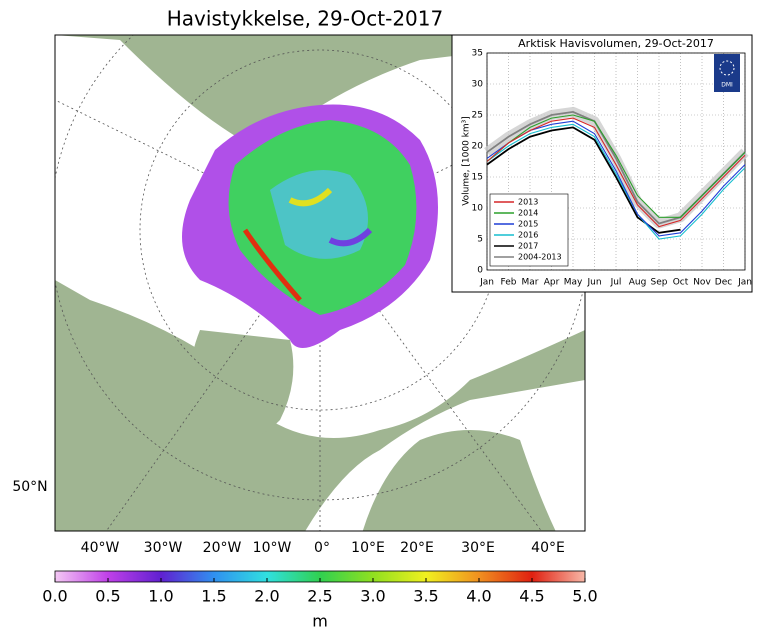 The height and width of the screenshot is (631, 758). Describe the element at coordinates (528, 235) in the screenshot. I see `legend-label: 2016` at that location.